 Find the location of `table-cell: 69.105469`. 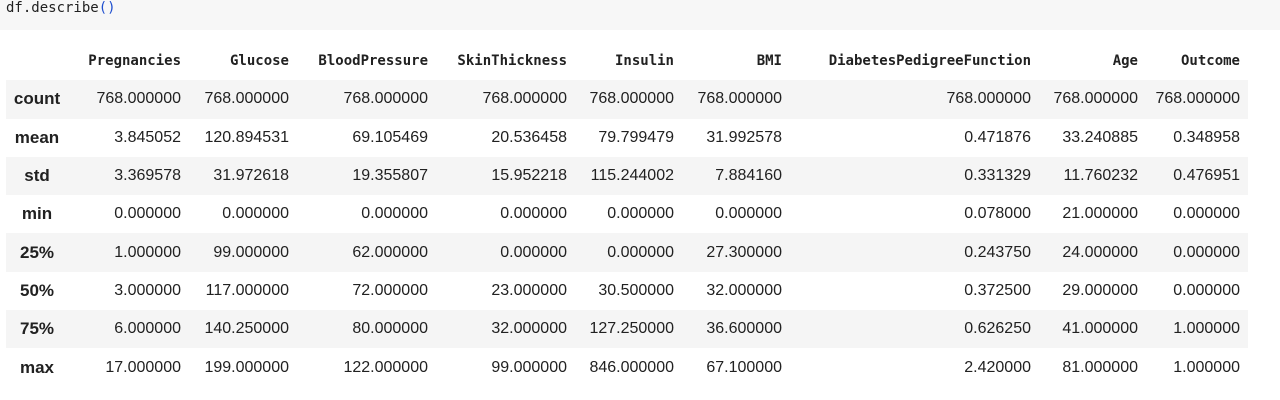

table-cell: 69.105469 is located at coordinates (390, 137).